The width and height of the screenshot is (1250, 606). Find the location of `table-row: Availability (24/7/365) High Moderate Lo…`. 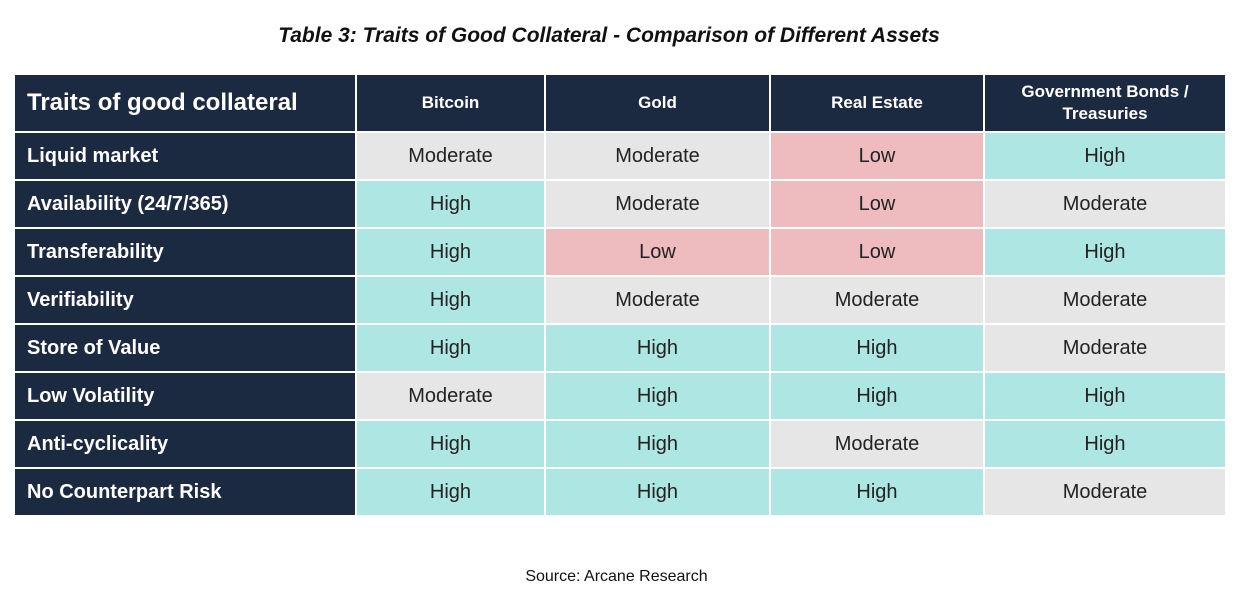

table-row: Availability (24/7/365) High Moderate Lo… is located at coordinates (620, 204).